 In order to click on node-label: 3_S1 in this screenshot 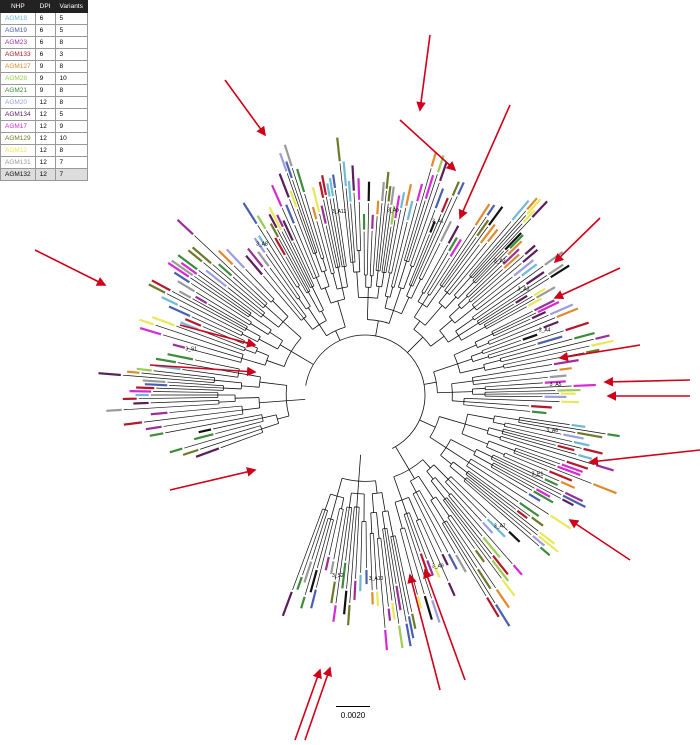, I will do `click(191, 350)`.